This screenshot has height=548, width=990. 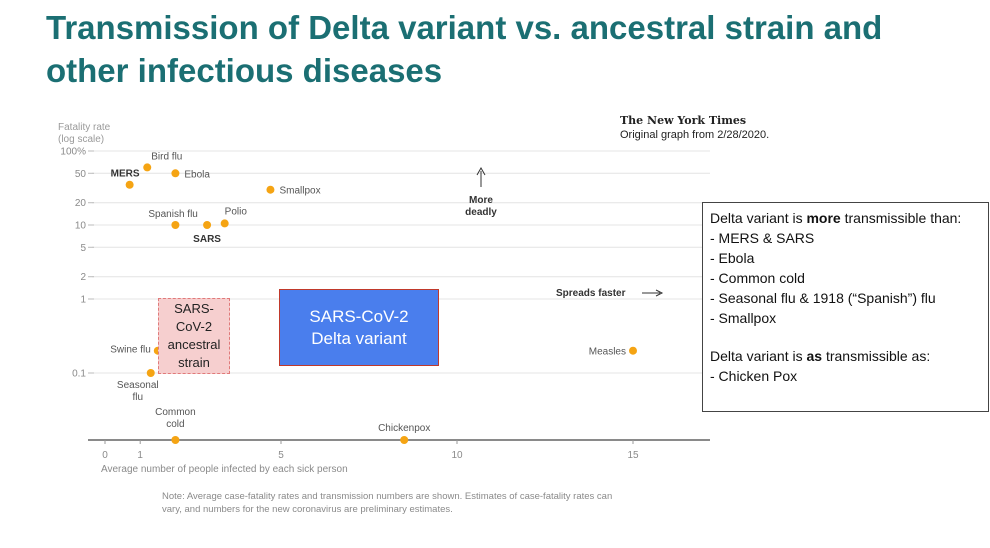 I want to click on y-axis-label: Fatality rate (log scale), so click(x=84, y=133).